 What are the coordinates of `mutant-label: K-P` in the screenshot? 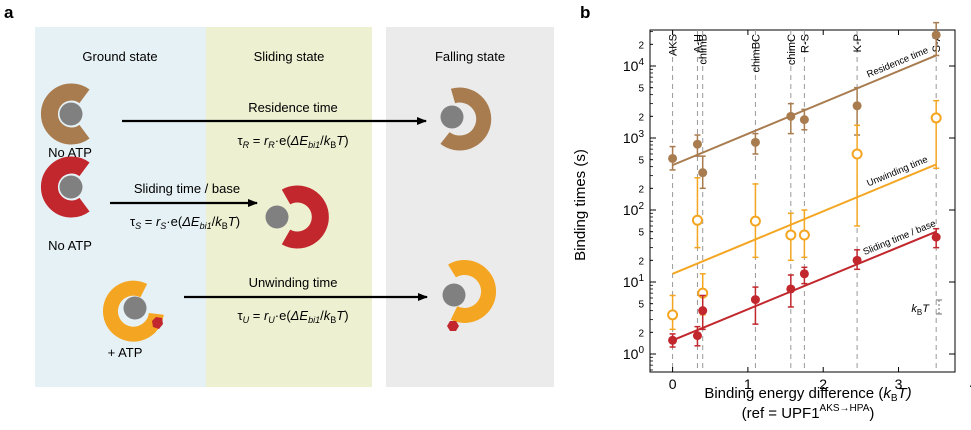 It's located at (858, 43).